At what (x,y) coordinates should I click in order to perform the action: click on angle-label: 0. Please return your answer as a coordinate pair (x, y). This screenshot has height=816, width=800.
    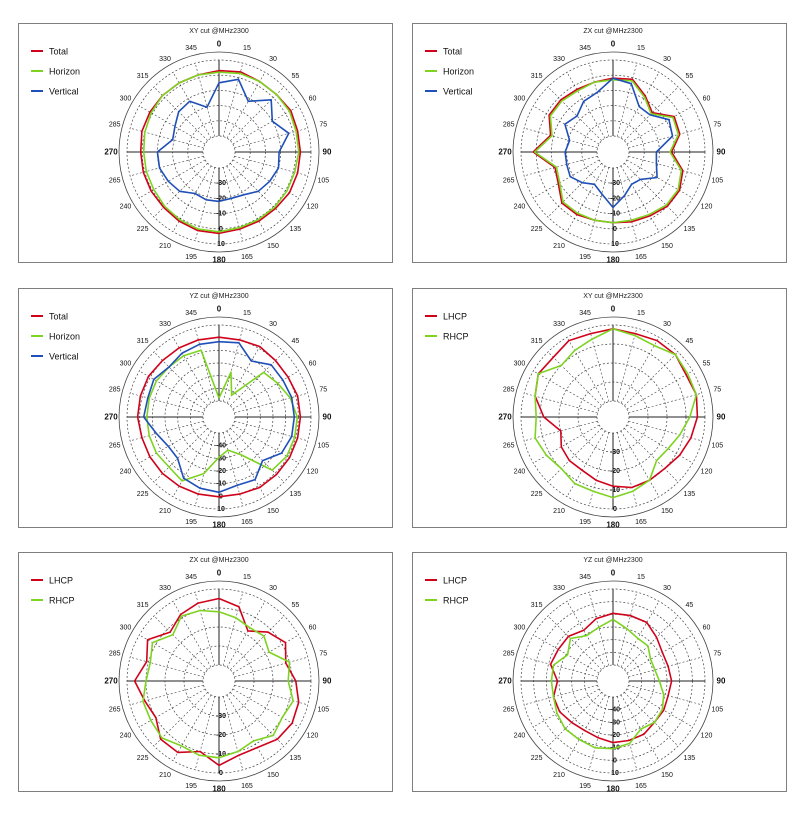
    Looking at the image, I should click on (219, 309).